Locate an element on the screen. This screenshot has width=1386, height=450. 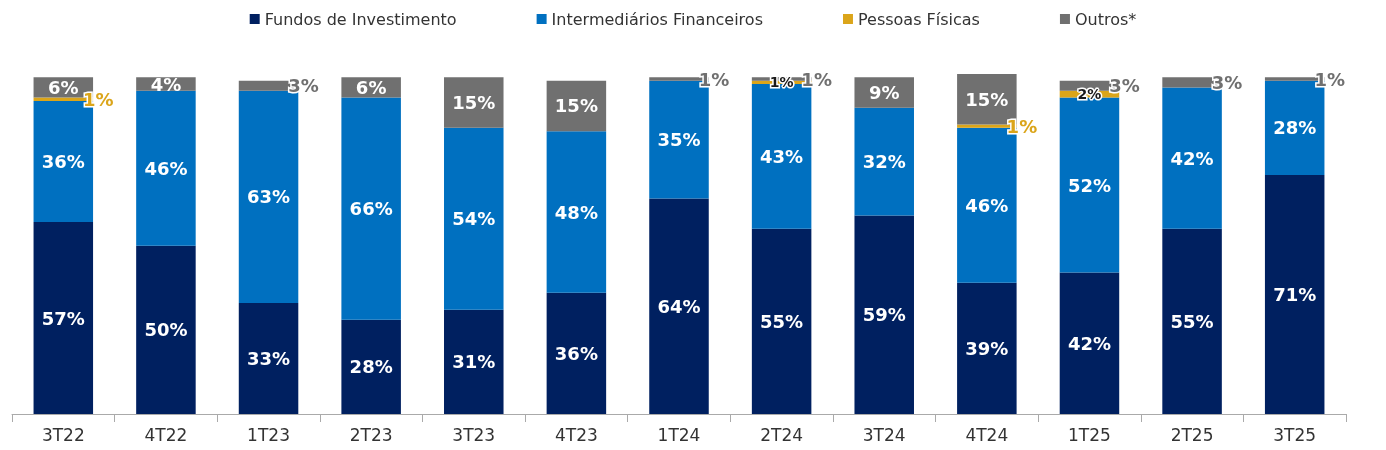
data-label: 48% is located at coordinates (576, 212).